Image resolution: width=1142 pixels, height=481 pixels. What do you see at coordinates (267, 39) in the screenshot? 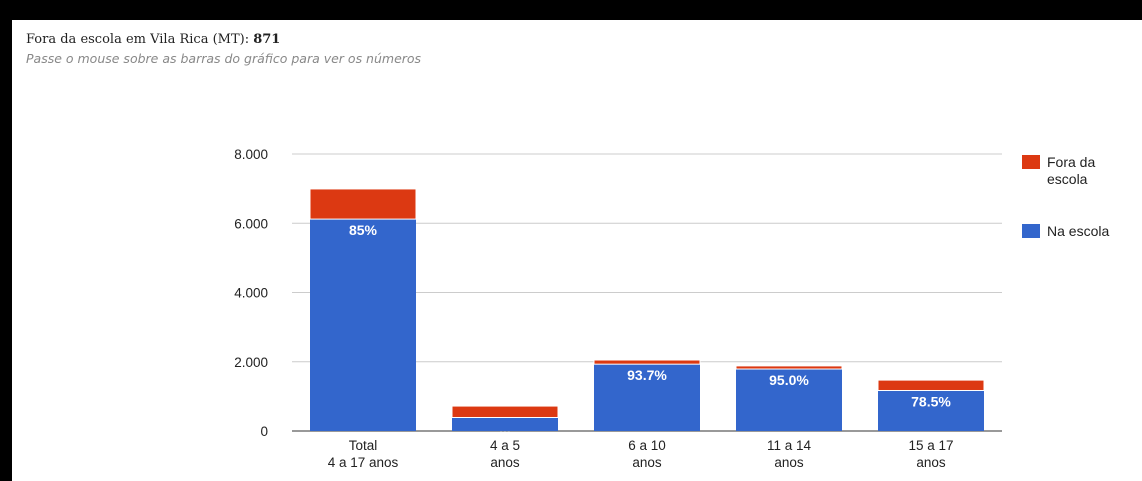
I see `out-of-school-count: 871` at bounding box center [267, 39].